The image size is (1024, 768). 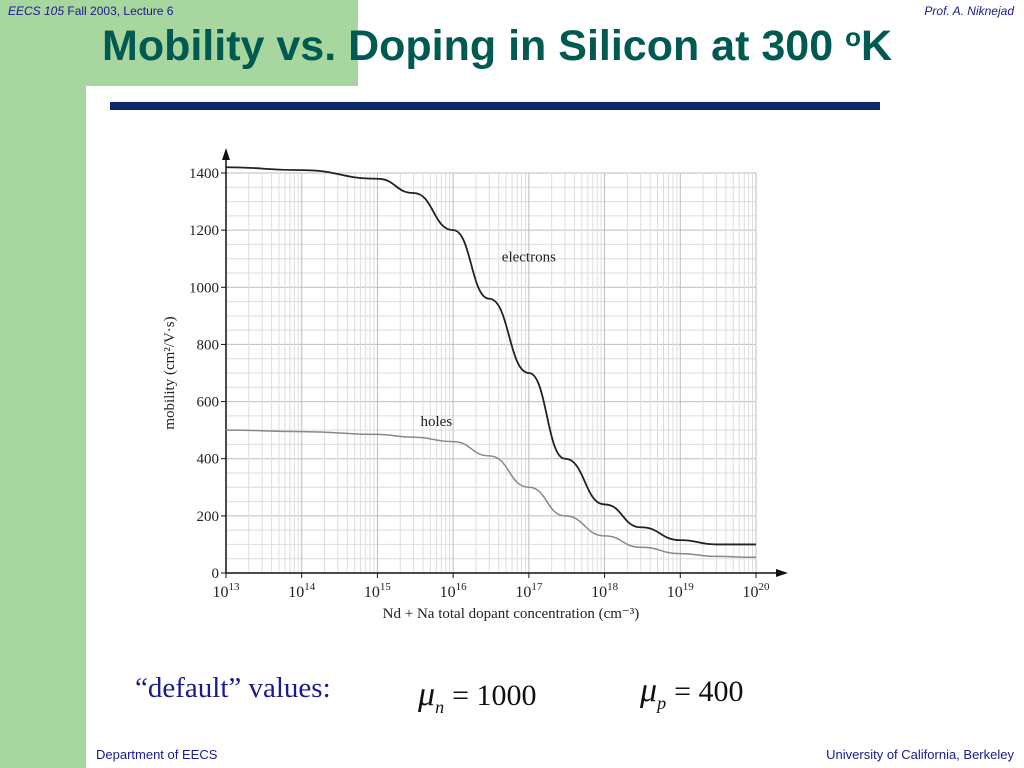 I want to click on y-axis-ticks: 0 200 400 600 800 1000 1200 1400, so click(x=207, y=374).